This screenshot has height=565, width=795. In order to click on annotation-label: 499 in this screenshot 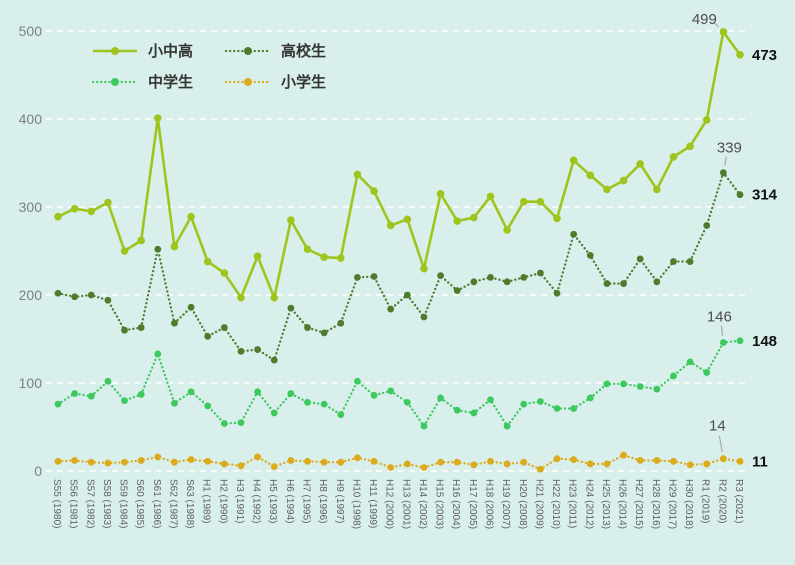, I will do `click(704, 19)`.